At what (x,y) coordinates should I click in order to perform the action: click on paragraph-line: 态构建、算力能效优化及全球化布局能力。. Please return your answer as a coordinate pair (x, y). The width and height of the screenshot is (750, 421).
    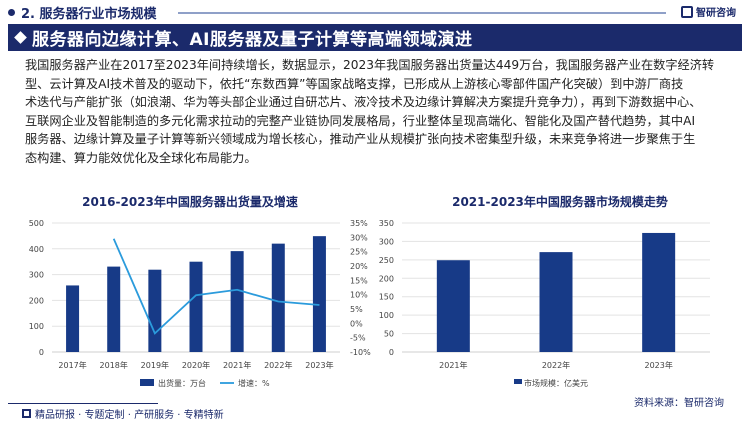
    Looking at the image, I should click on (141, 157).